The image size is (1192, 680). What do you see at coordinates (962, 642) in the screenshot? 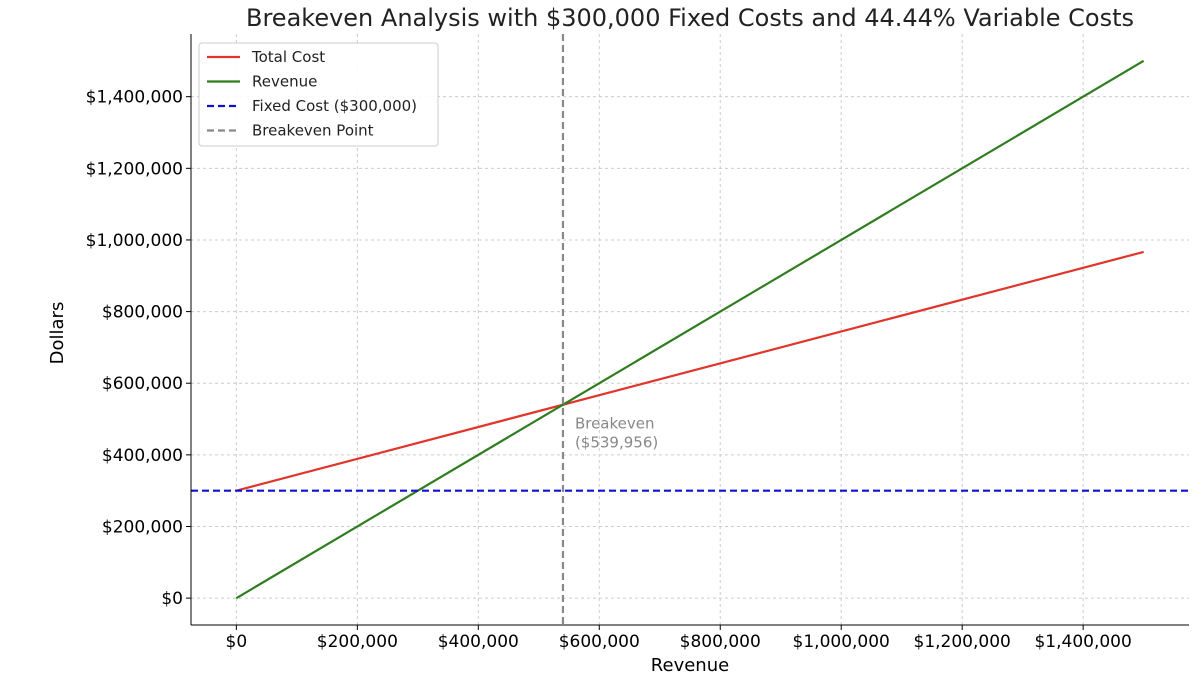
I see `x-tick-label: $1,200,000` at bounding box center [962, 642].